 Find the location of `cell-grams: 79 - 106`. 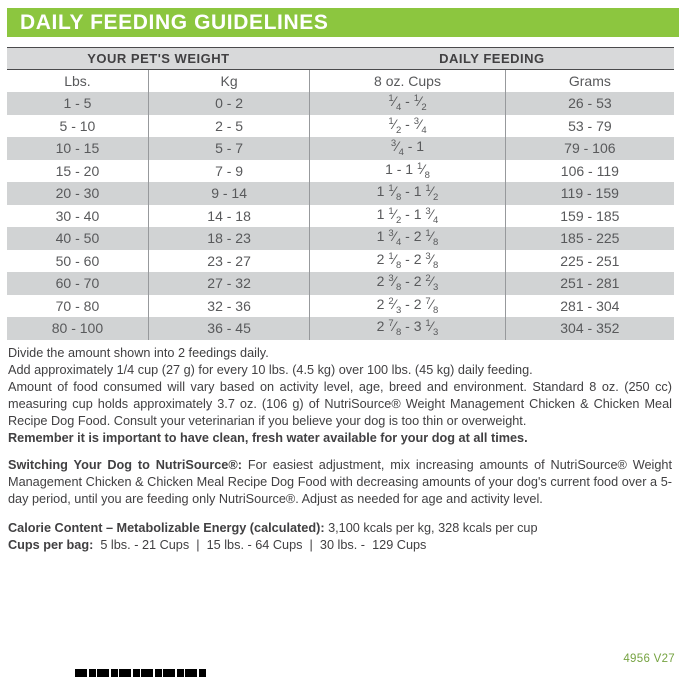

cell-grams: 79 - 106 is located at coordinates (589, 148).